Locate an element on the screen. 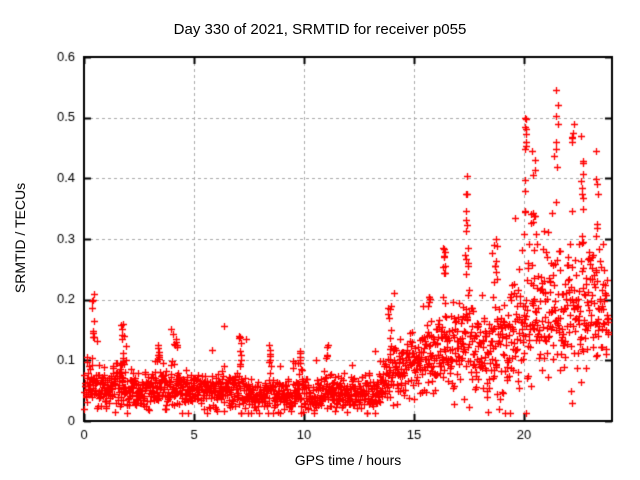 The image size is (640, 480). y-axis-label: SRMTID / TECUs is located at coordinates (20, 238).